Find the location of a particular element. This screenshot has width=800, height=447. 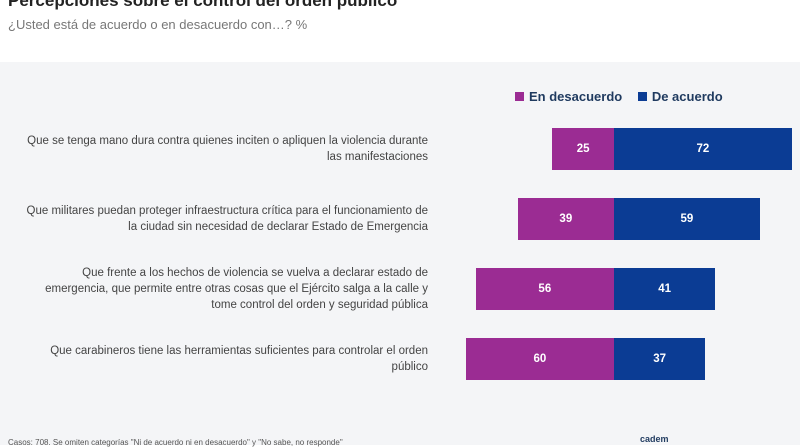

bar-acuerdo: 41 is located at coordinates (665, 289).